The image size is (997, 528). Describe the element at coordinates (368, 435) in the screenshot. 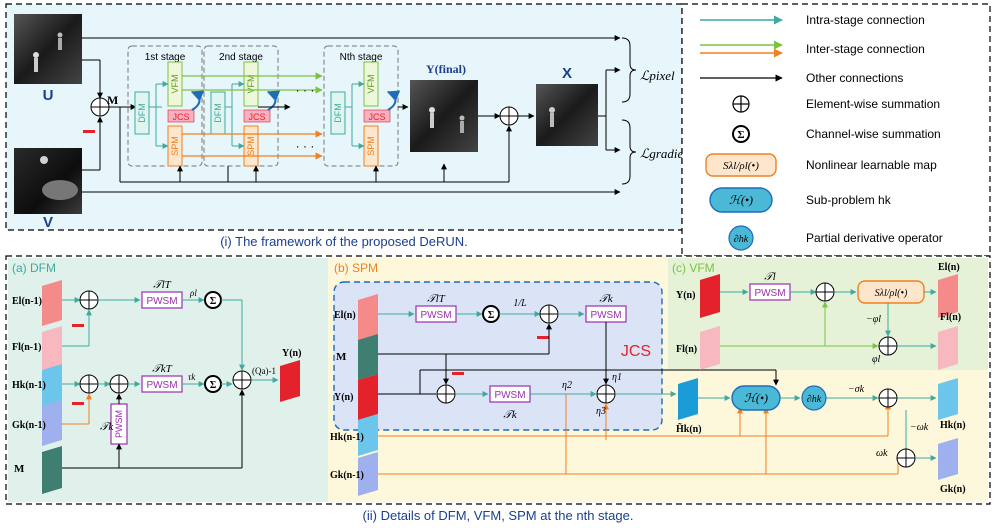

I see `spm-input-hk` at that location.